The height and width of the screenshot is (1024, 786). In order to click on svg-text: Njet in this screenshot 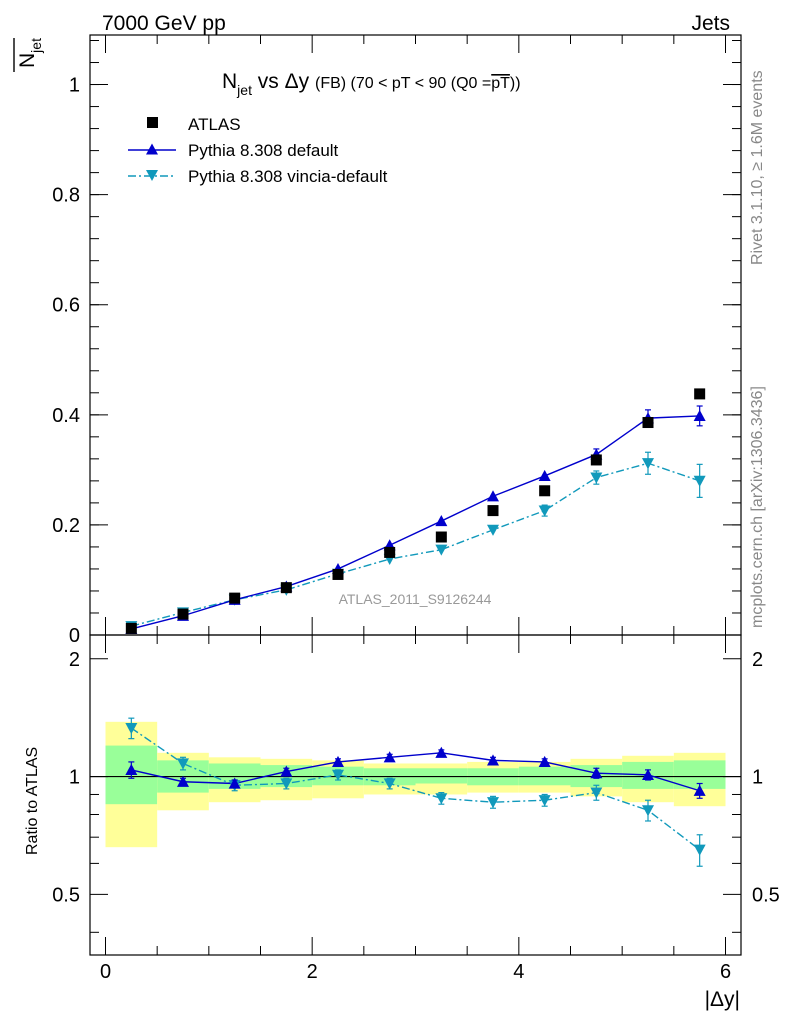, I will do `click(30, 53)`.